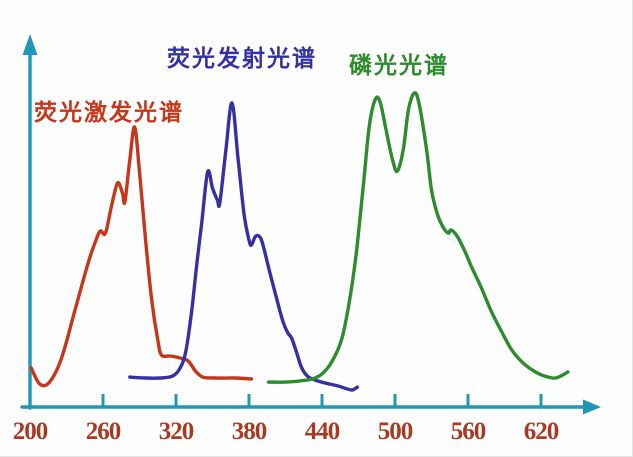 Image resolution: width=633 pixels, height=457 pixels. I want to click on x-tick-label: 380, so click(249, 431).